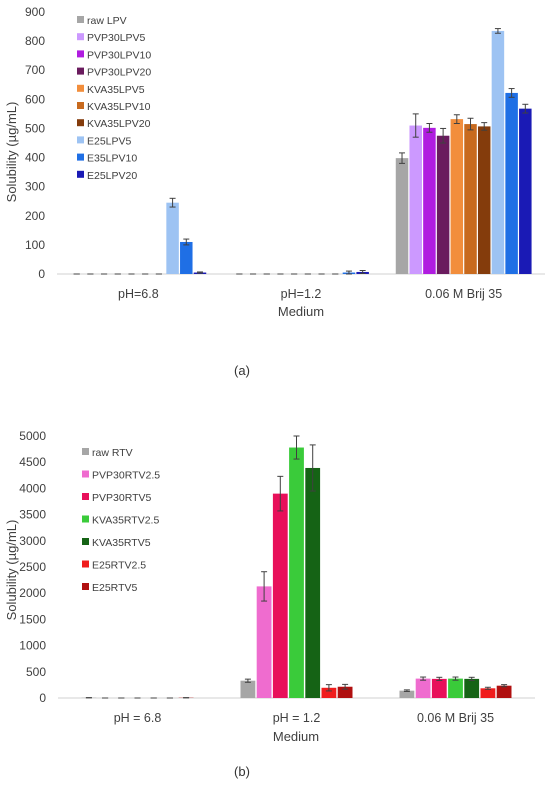 Image resolution: width=550 pixels, height=790 pixels. I want to click on legend-entry: E25LPV5, so click(109, 141).